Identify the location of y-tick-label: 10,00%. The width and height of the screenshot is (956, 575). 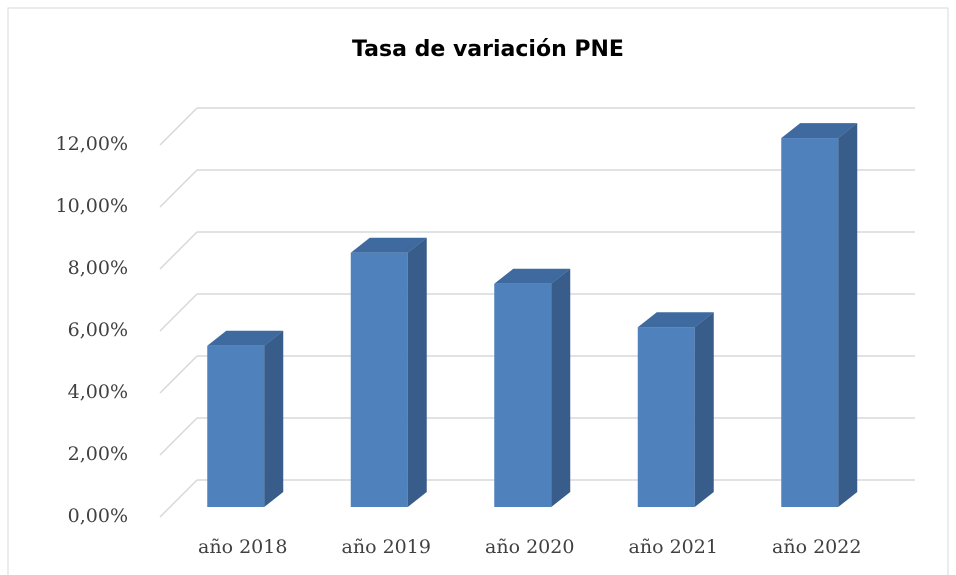
(92, 206).